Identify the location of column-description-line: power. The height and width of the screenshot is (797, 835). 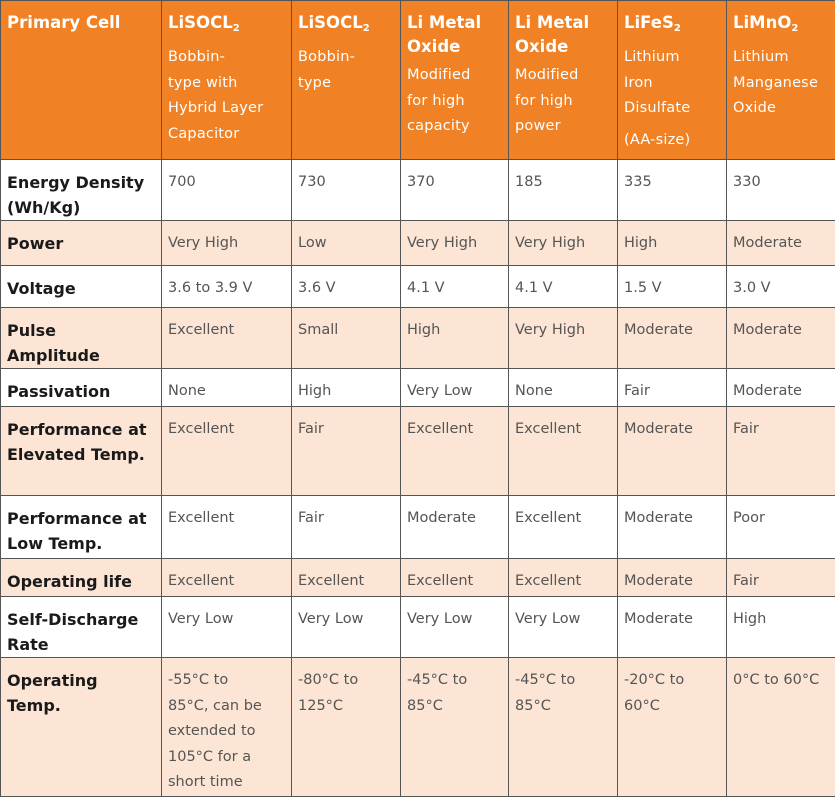
(563, 127).